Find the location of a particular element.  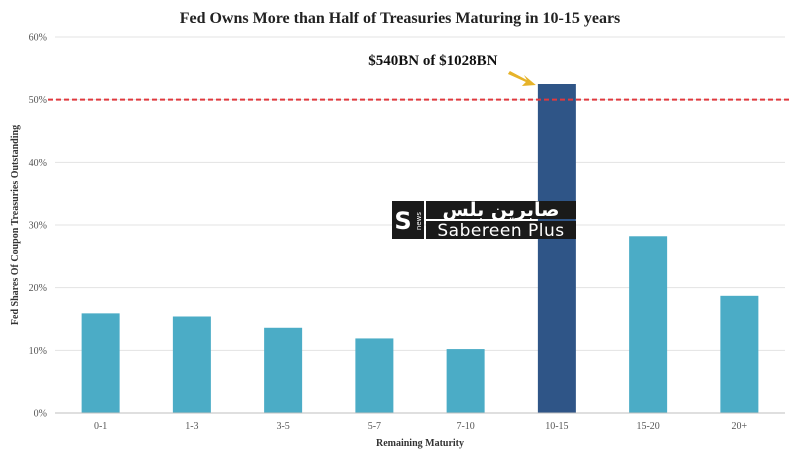

watermark-news-box is located at coordinates (419, 220).